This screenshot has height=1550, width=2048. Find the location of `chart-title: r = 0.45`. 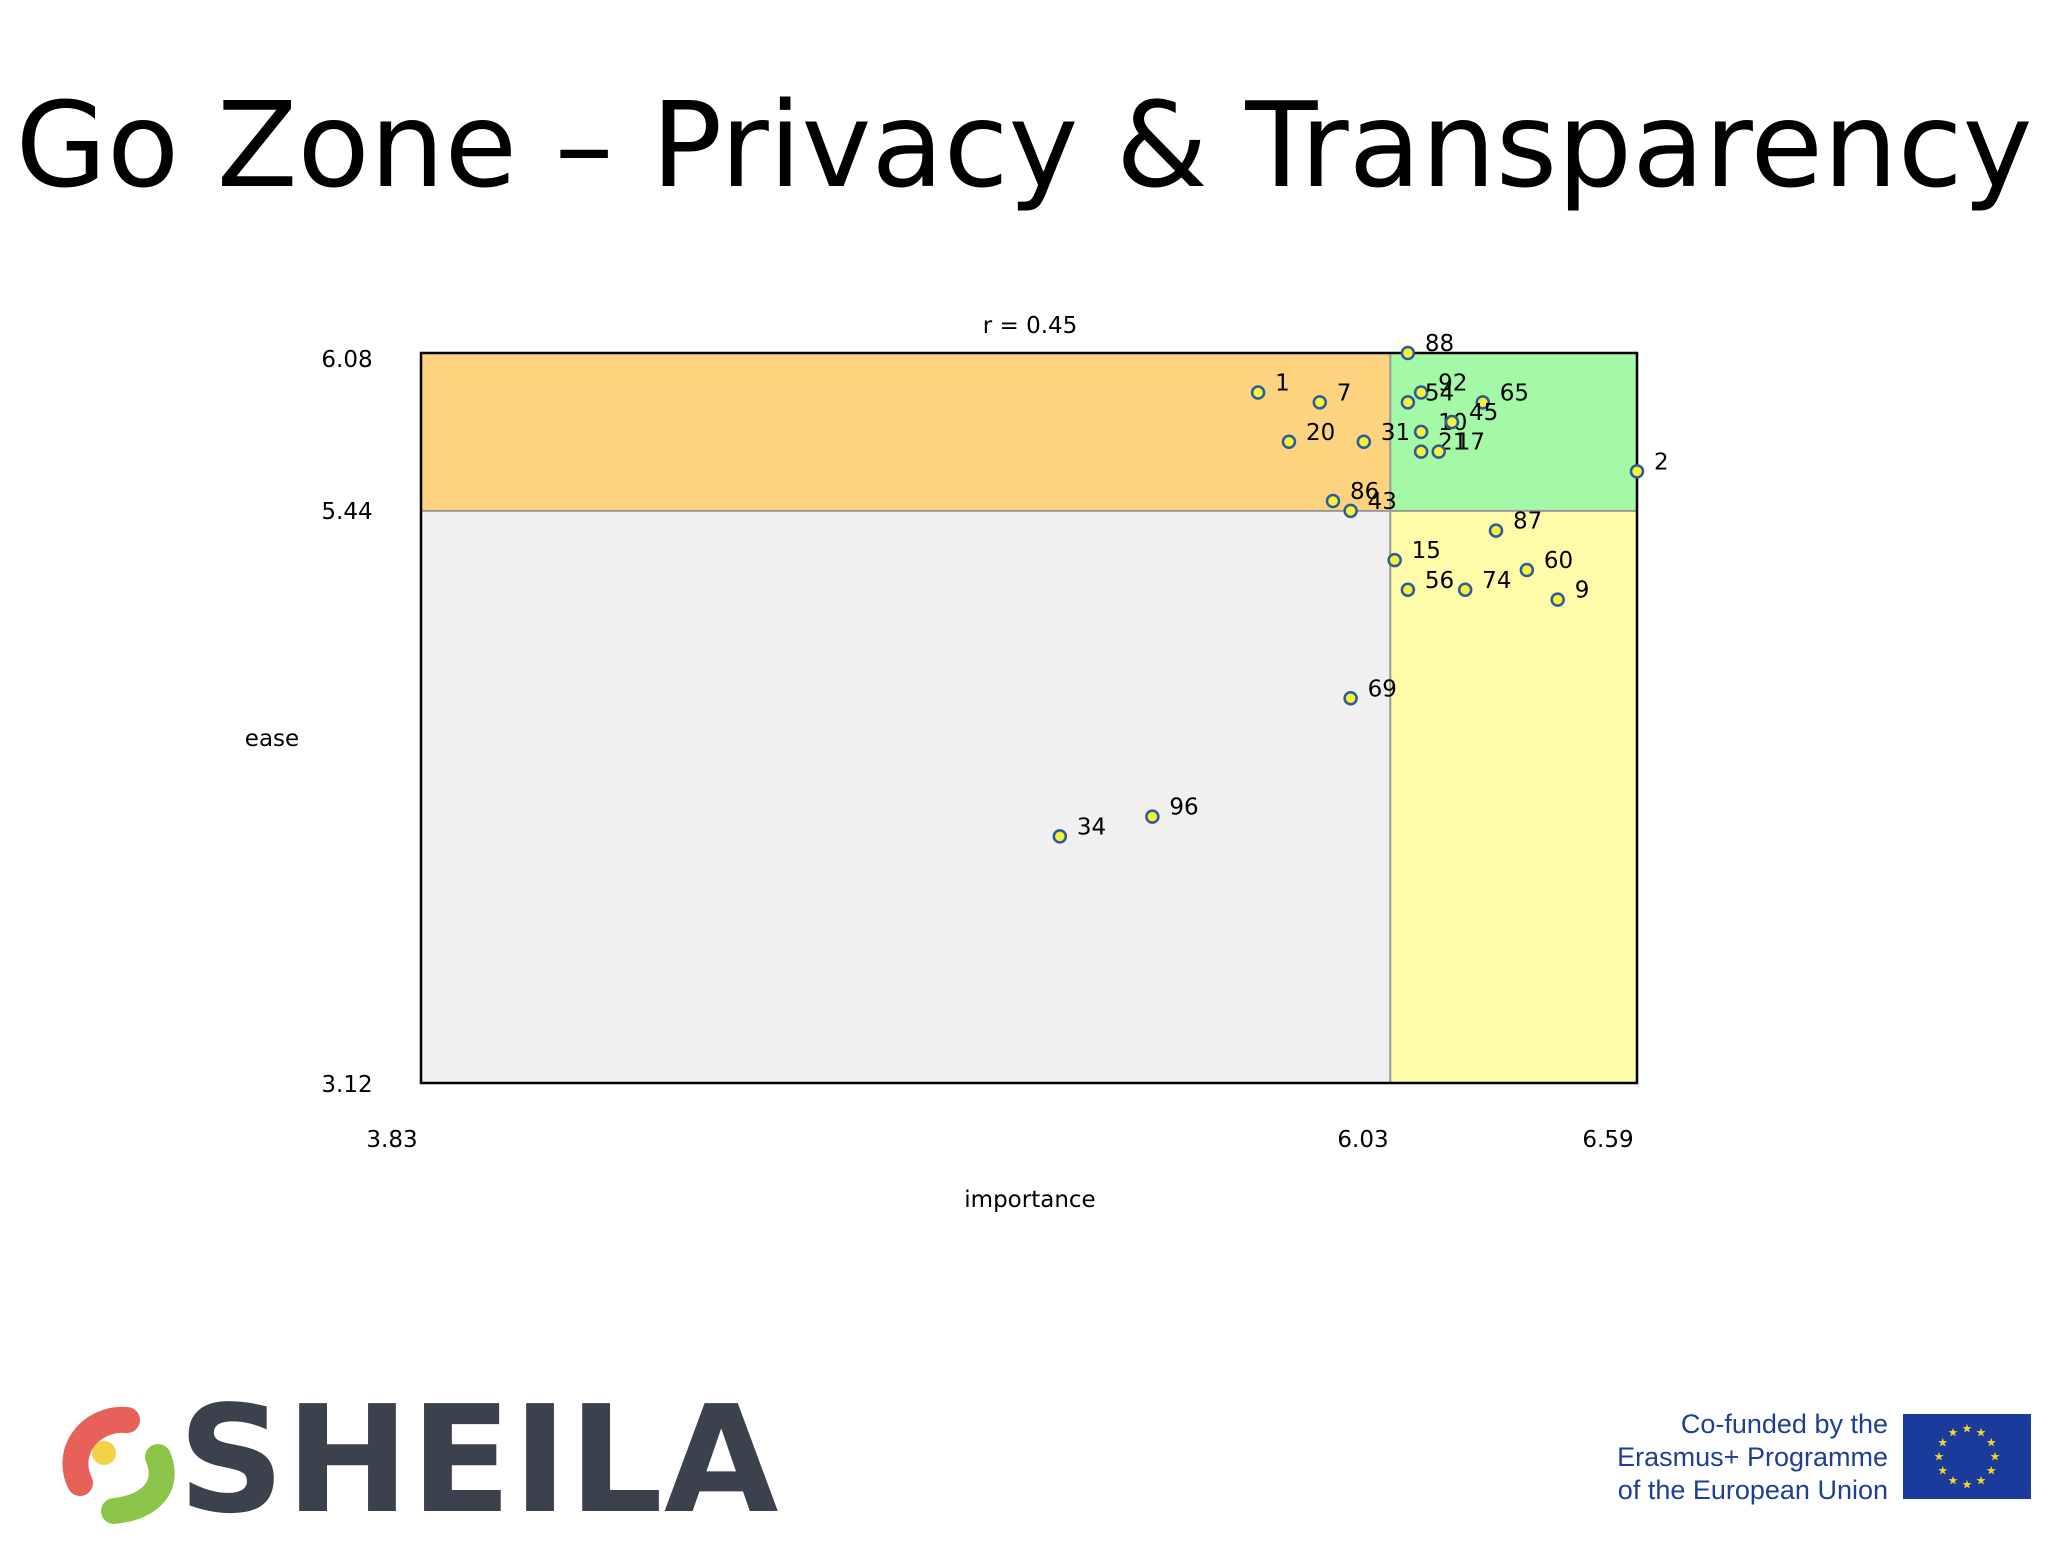

chart-title: r = 0.45 is located at coordinates (1030, 326).